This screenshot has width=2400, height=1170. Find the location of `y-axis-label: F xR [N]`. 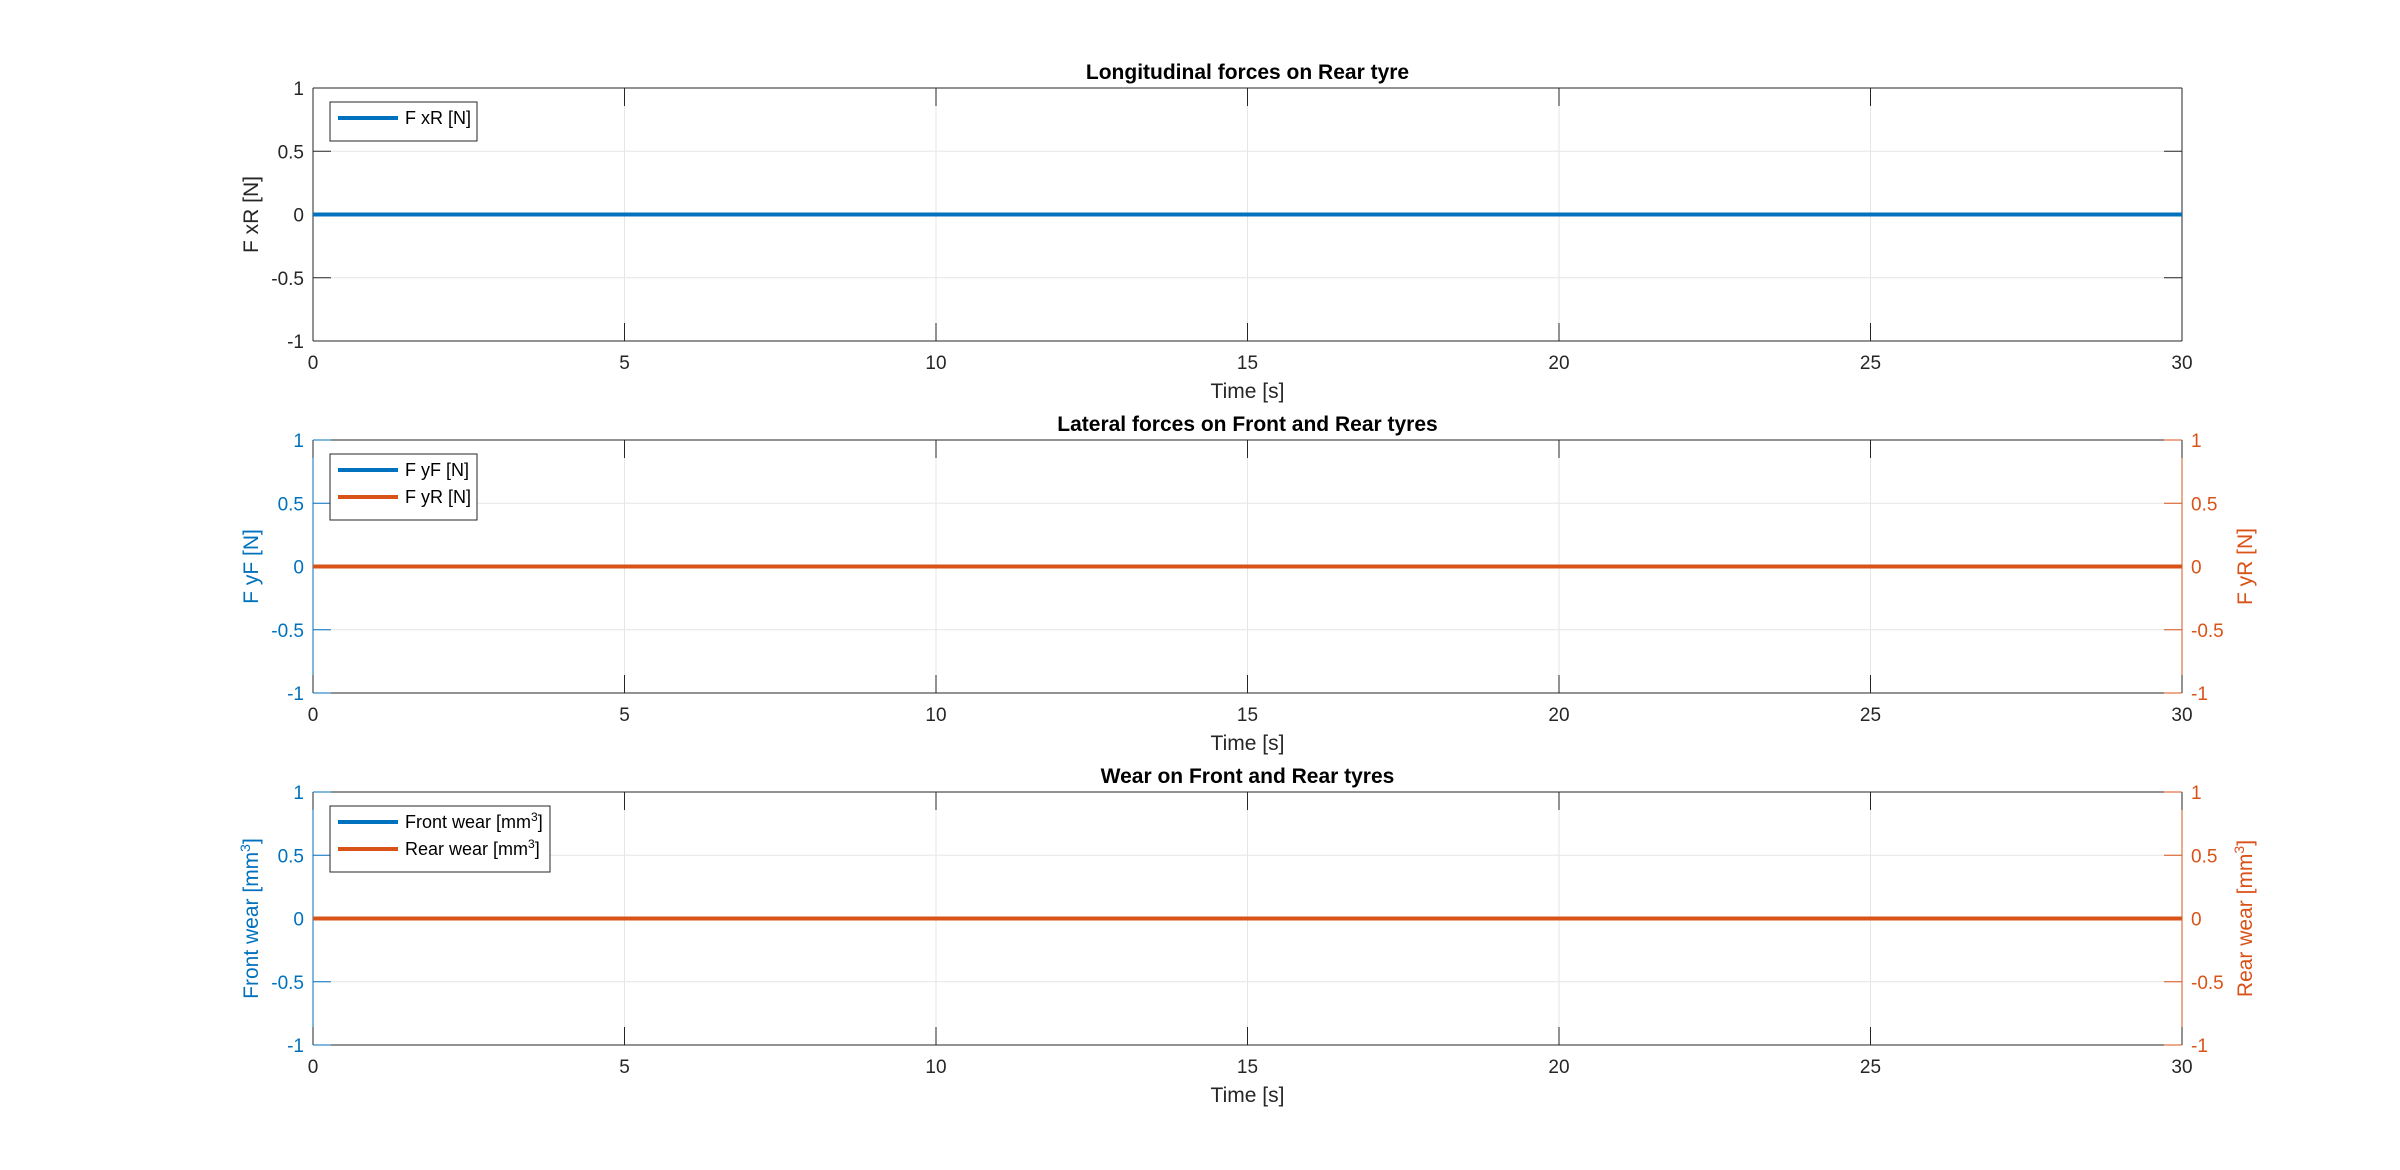

y-axis-label: F xR [N] is located at coordinates (251, 214).